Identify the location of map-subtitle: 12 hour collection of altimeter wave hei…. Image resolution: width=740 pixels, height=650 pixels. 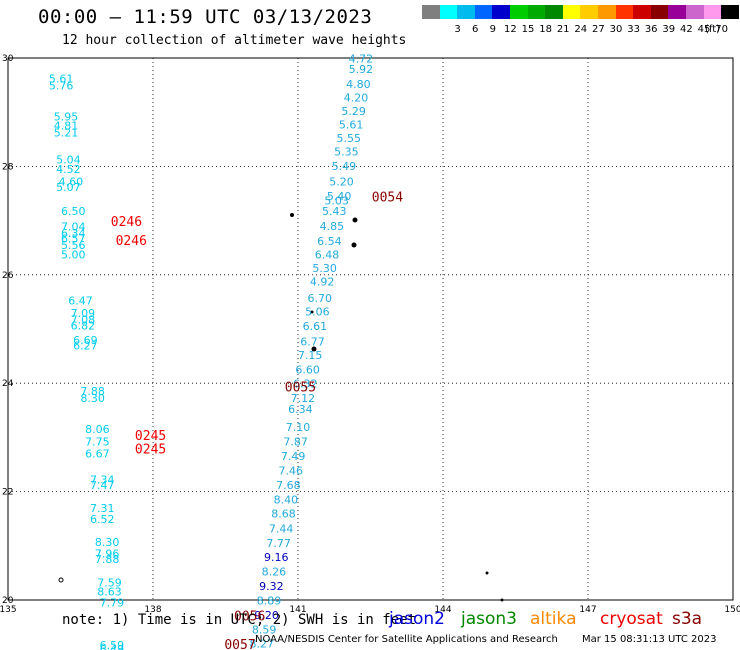
(234, 40).